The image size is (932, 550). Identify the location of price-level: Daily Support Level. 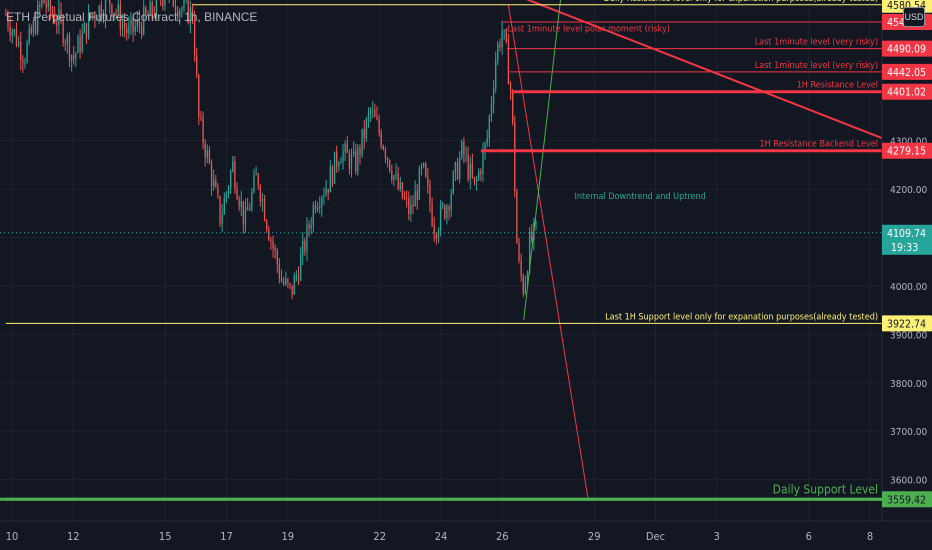
(443, 491).